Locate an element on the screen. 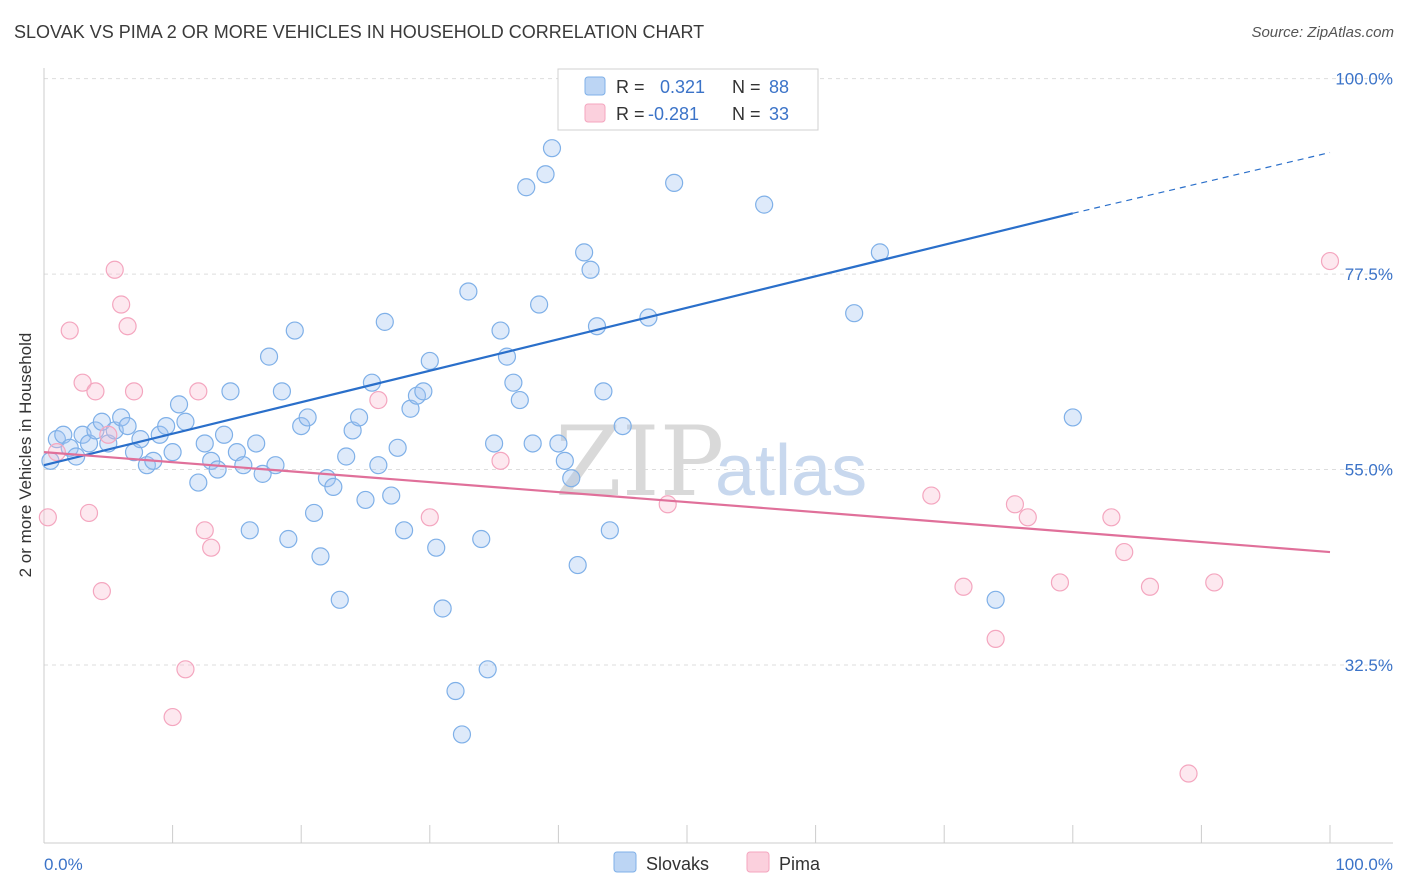  legend-n-value-slovaks: 88 is located at coordinates (779, 87).